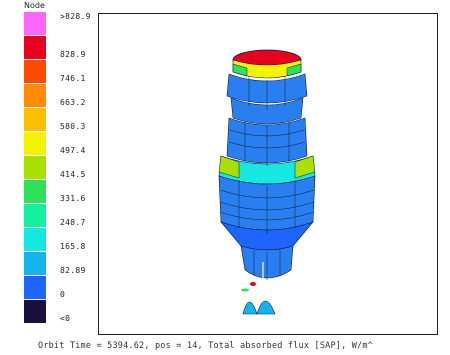  What do you see at coordinates (73, 102) in the screenshot?
I see `legend-label: 663.2` at bounding box center [73, 102].